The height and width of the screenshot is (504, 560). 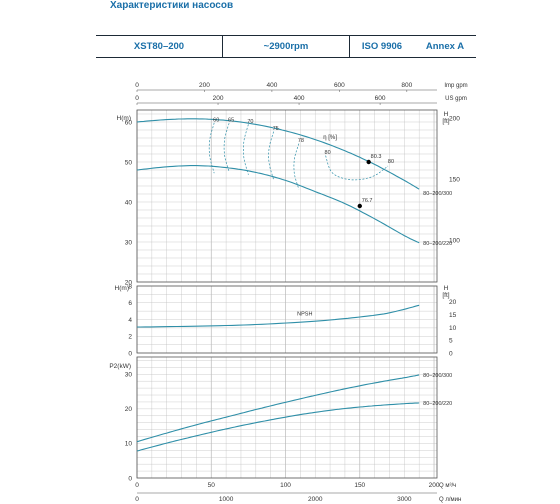 What do you see at coordinates (129, 282) in the screenshot?
I see `head-y-tick-label: 20` at bounding box center [129, 282].